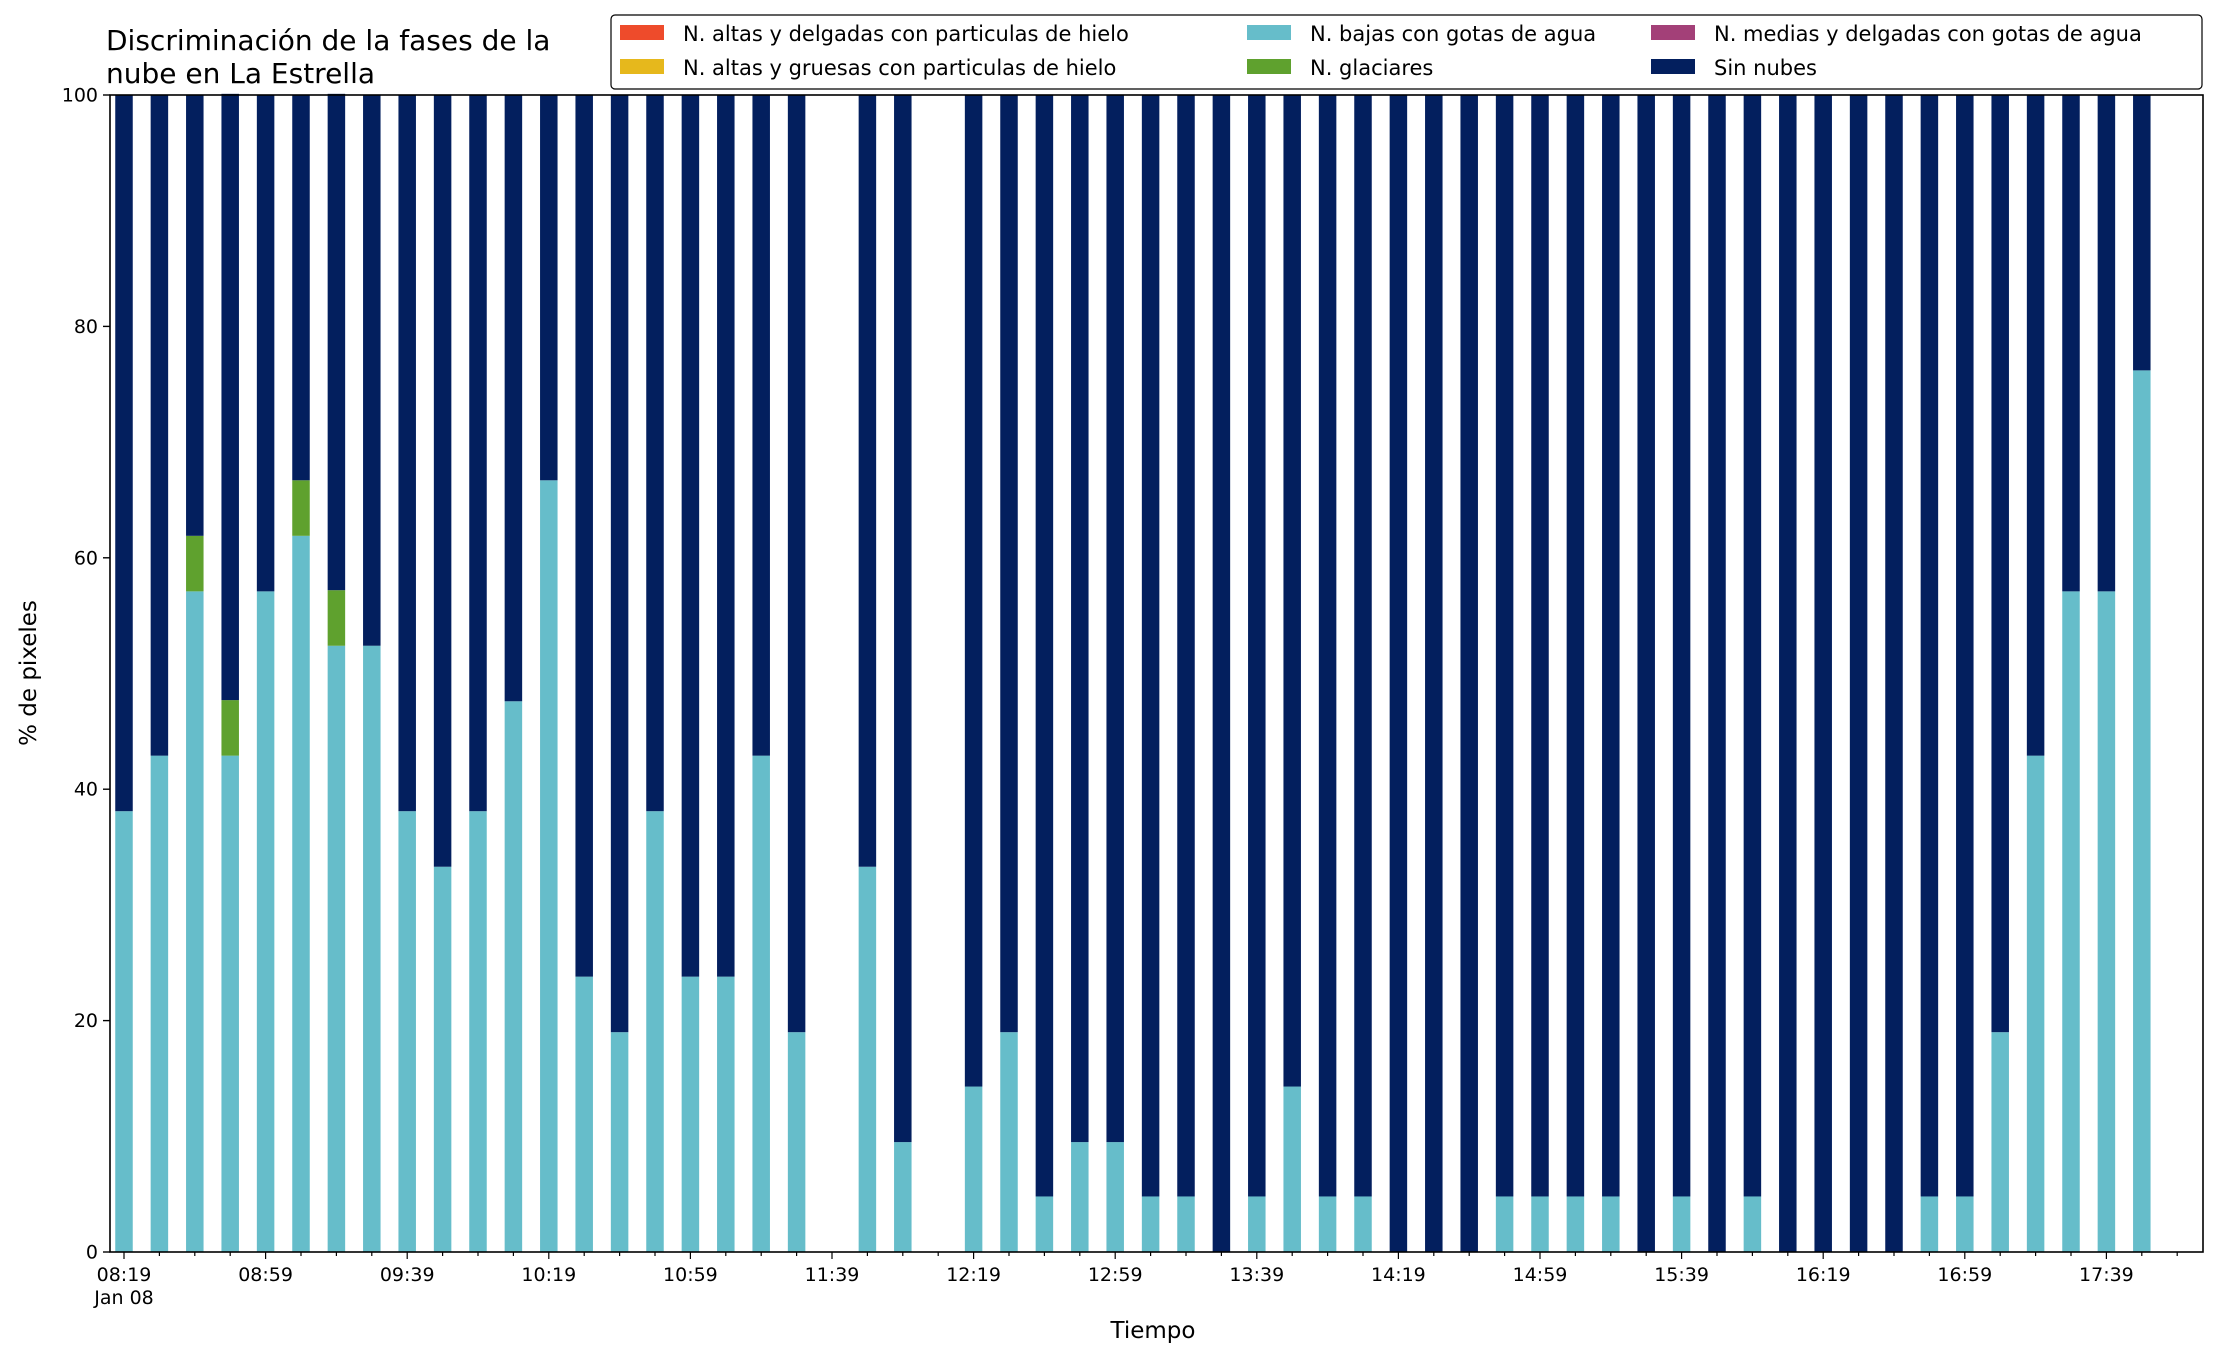 The width and height of the screenshot is (2216, 1360). What do you see at coordinates (1398, 1275) in the screenshot?
I see `x-tick-label: 14:19` at bounding box center [1398, 1275].